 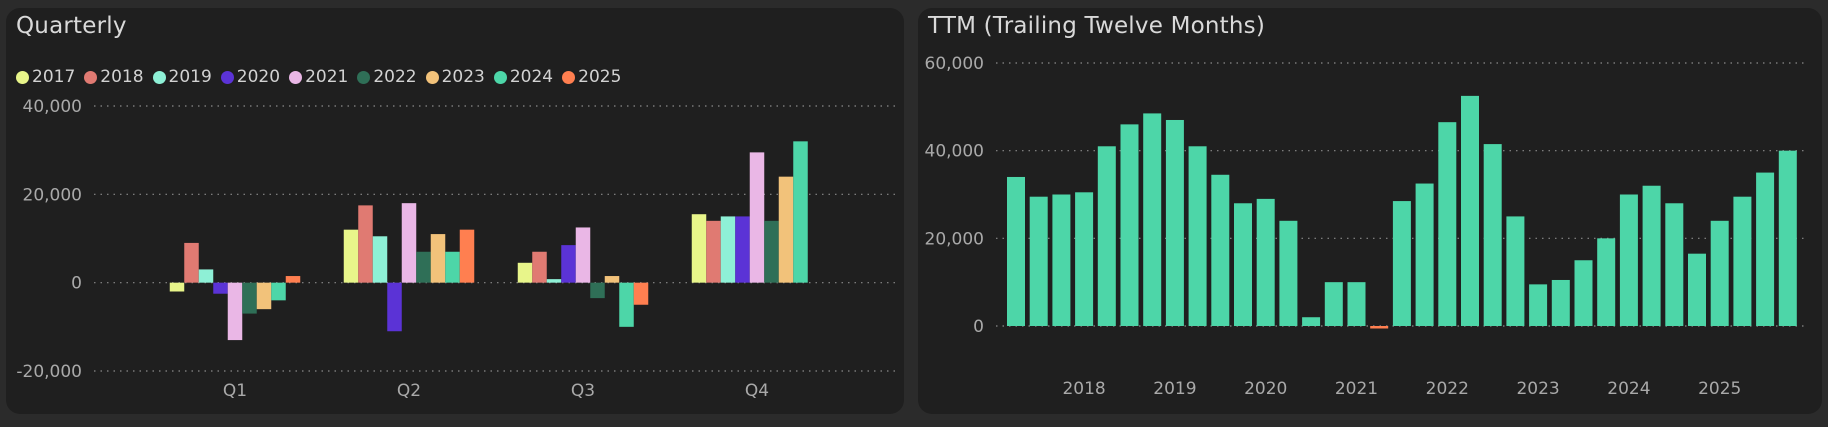 What do you see at coordinates (49, 372) in the screenshot?
I see `y-tick-label: -20,000` at bounding box center [49, 372].